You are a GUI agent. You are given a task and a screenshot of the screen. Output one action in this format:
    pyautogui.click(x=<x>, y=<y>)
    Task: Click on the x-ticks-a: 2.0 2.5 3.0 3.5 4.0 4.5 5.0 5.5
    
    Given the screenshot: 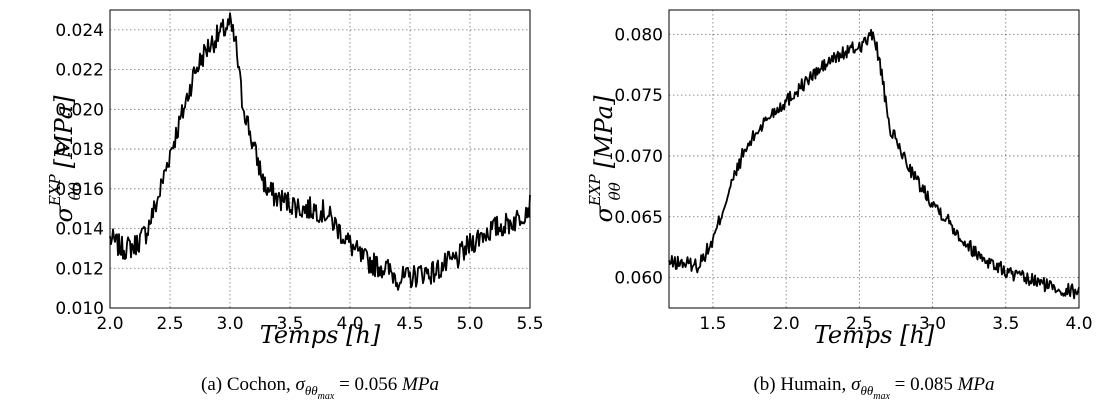 What is the action you would take?
    pyautogui.click(x=319, y=324)
    